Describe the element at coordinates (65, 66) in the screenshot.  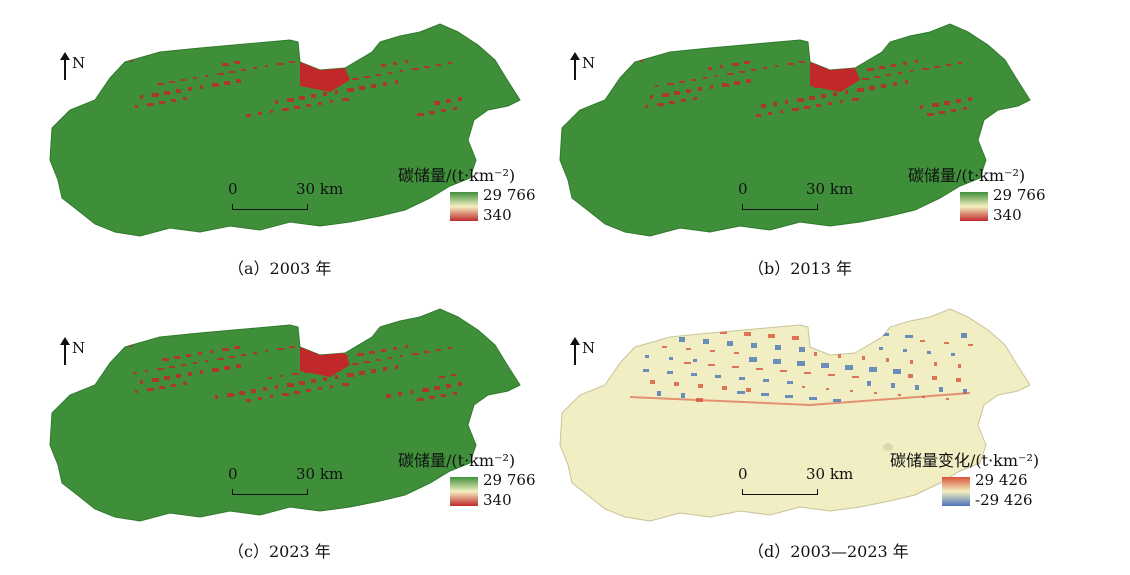
I see `north-arrow-icon` at that location.